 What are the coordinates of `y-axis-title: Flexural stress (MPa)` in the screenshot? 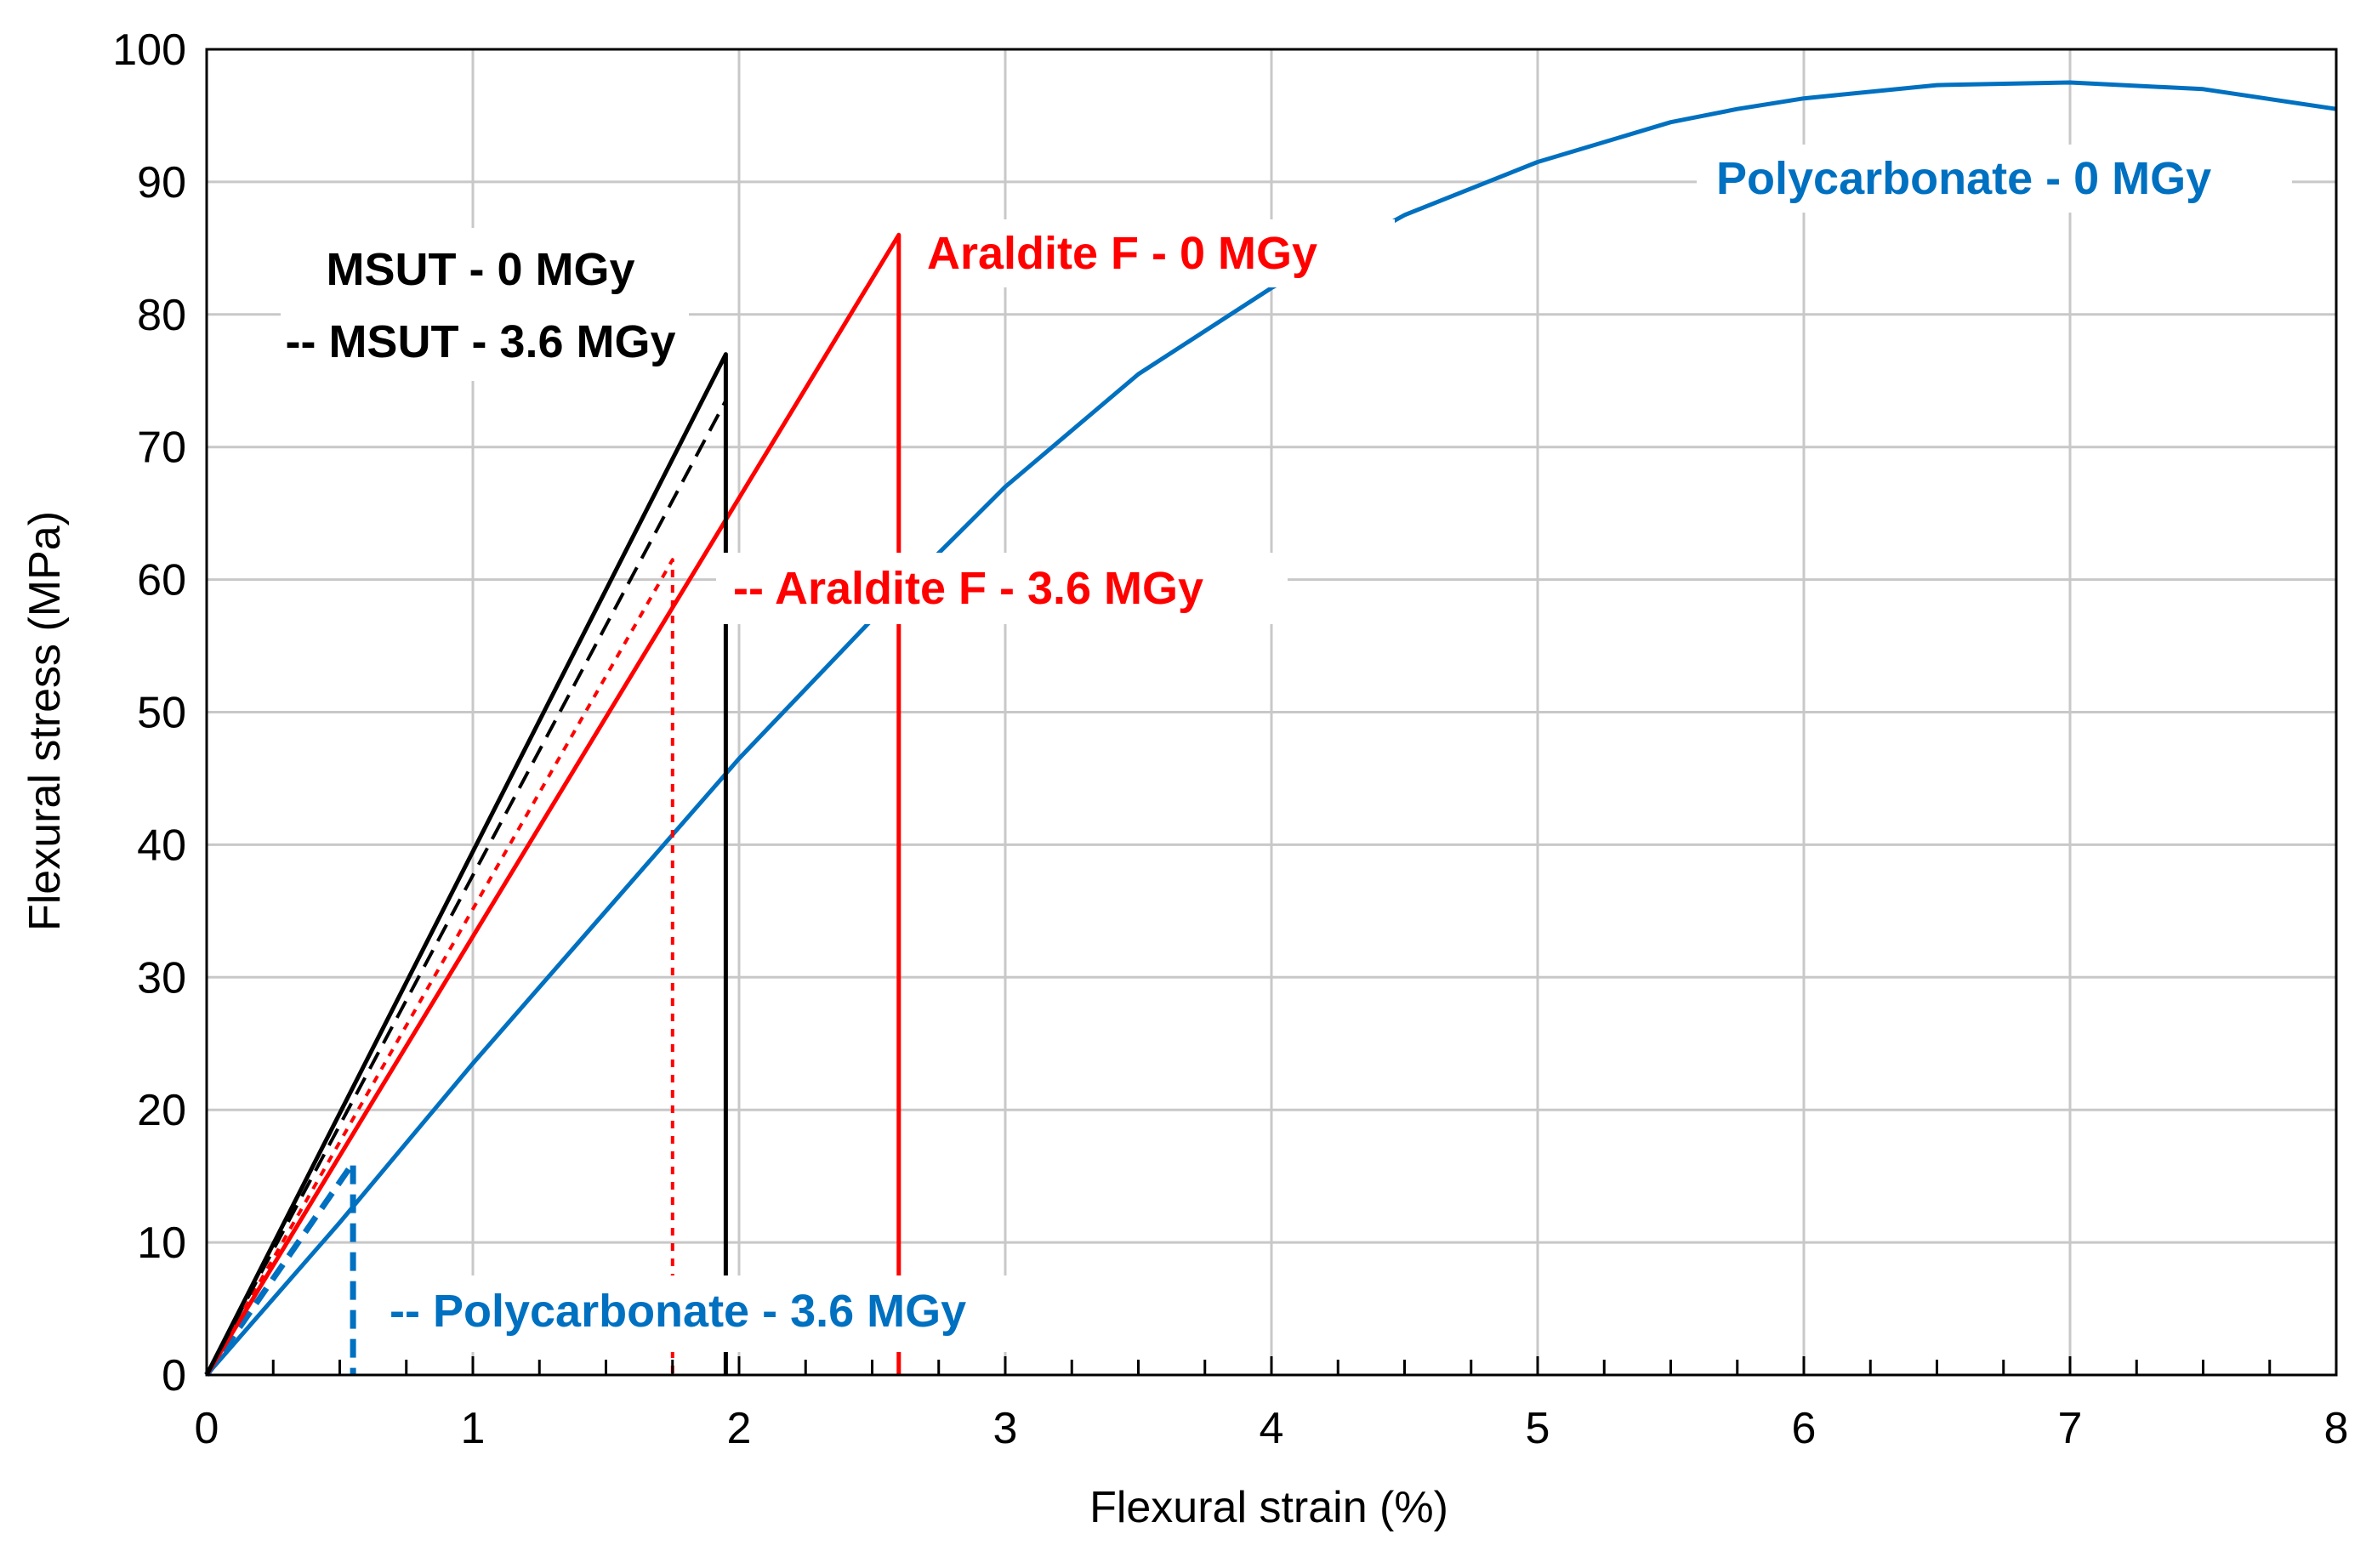 It's located at (45, 721).